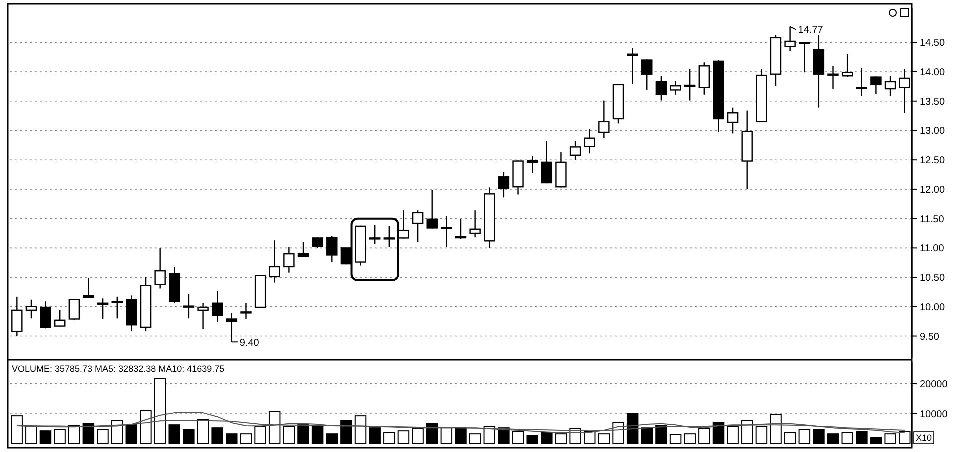 This screenshot has width=962, height=452. What do you see at coordinates (933, 73) in the screenshot?
I see `y-tick-label: 14.00` at bounding box center [933, 73].